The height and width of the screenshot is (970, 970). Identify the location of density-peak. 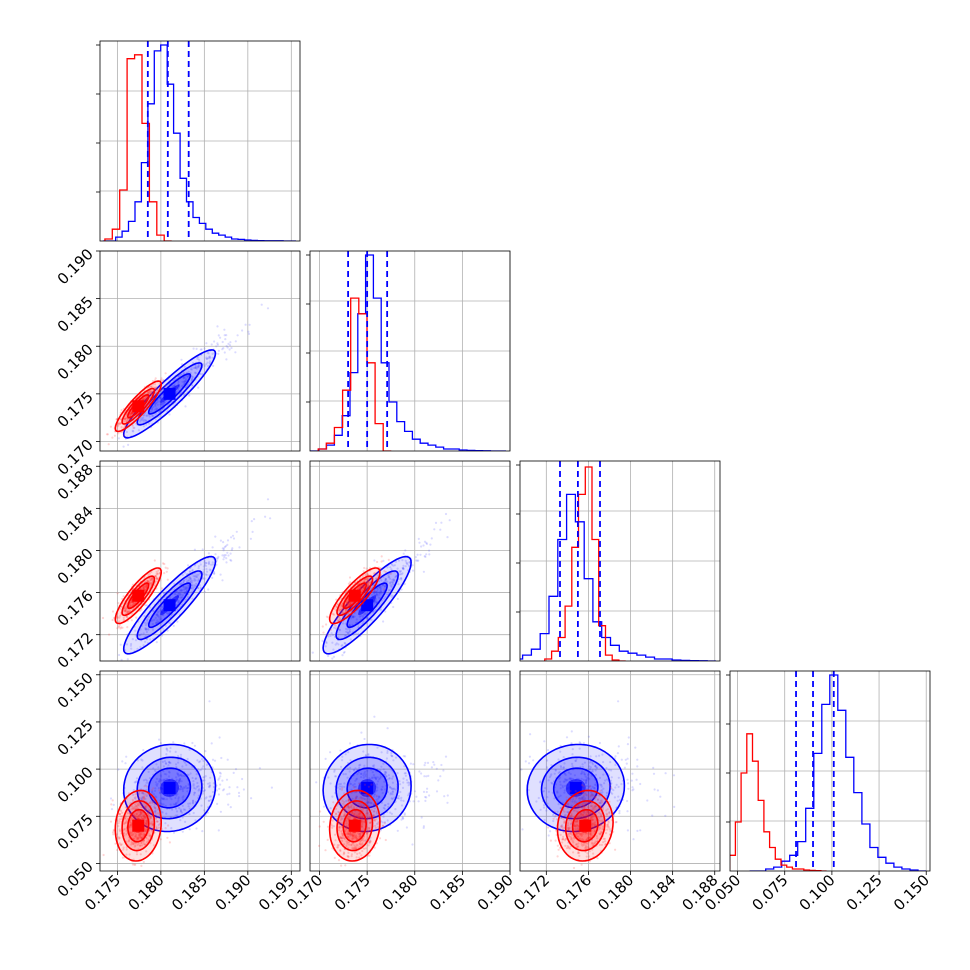
(169, 393).